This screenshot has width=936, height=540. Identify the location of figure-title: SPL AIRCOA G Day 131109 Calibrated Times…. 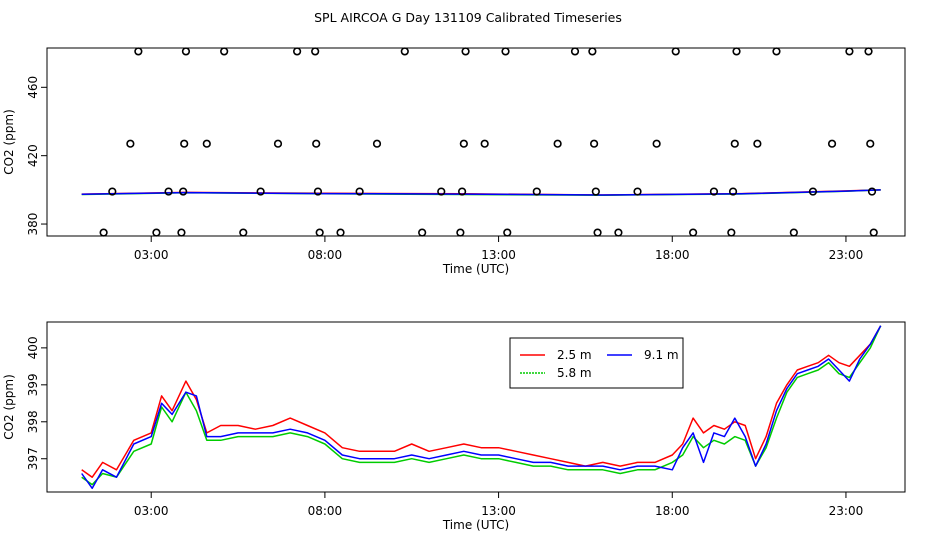
(468, 17).